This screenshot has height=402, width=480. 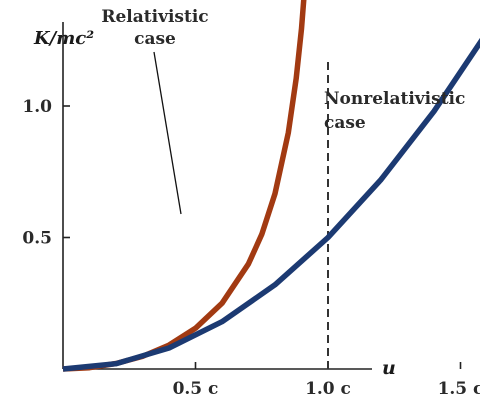 I want to click on nonrelativistic-label-line1: Nonrelativistic, so click(x=394, y=99).